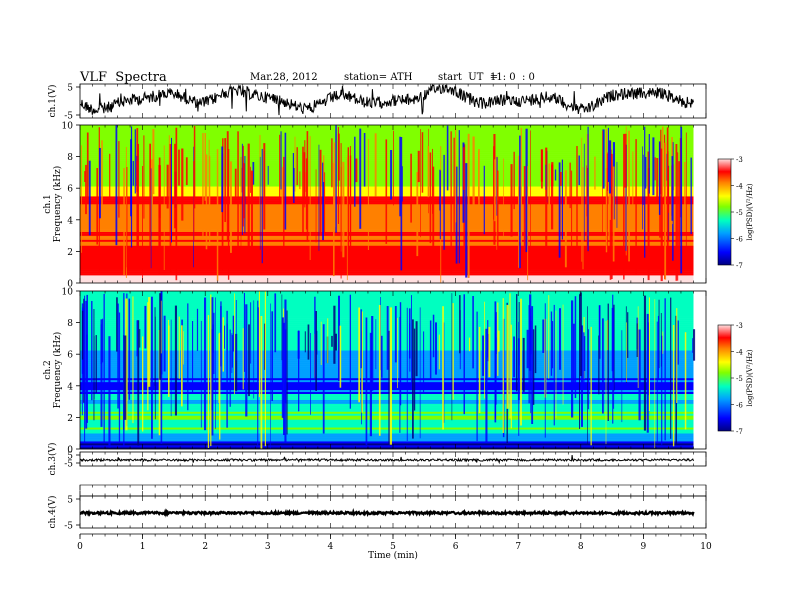 This screenshot has height=612, width=792. What do you see at coordinates (739, 213) in the screenshot?
I see `colorbar-tick-label: -5` at bounding box center [739, 213].